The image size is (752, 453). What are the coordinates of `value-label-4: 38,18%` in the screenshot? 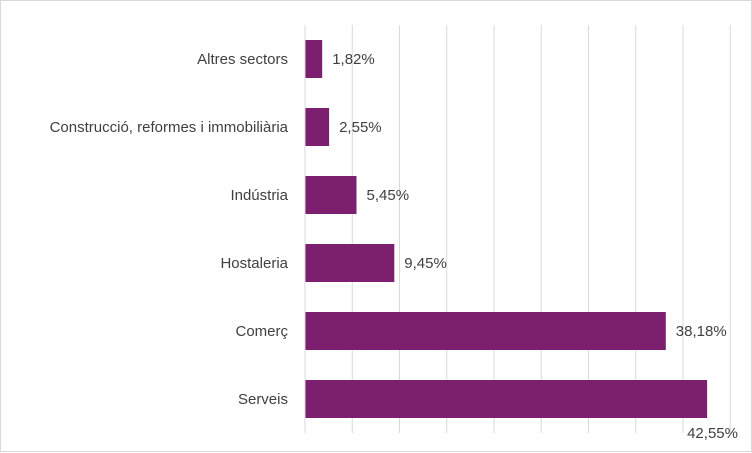 It's located at (701, 331).